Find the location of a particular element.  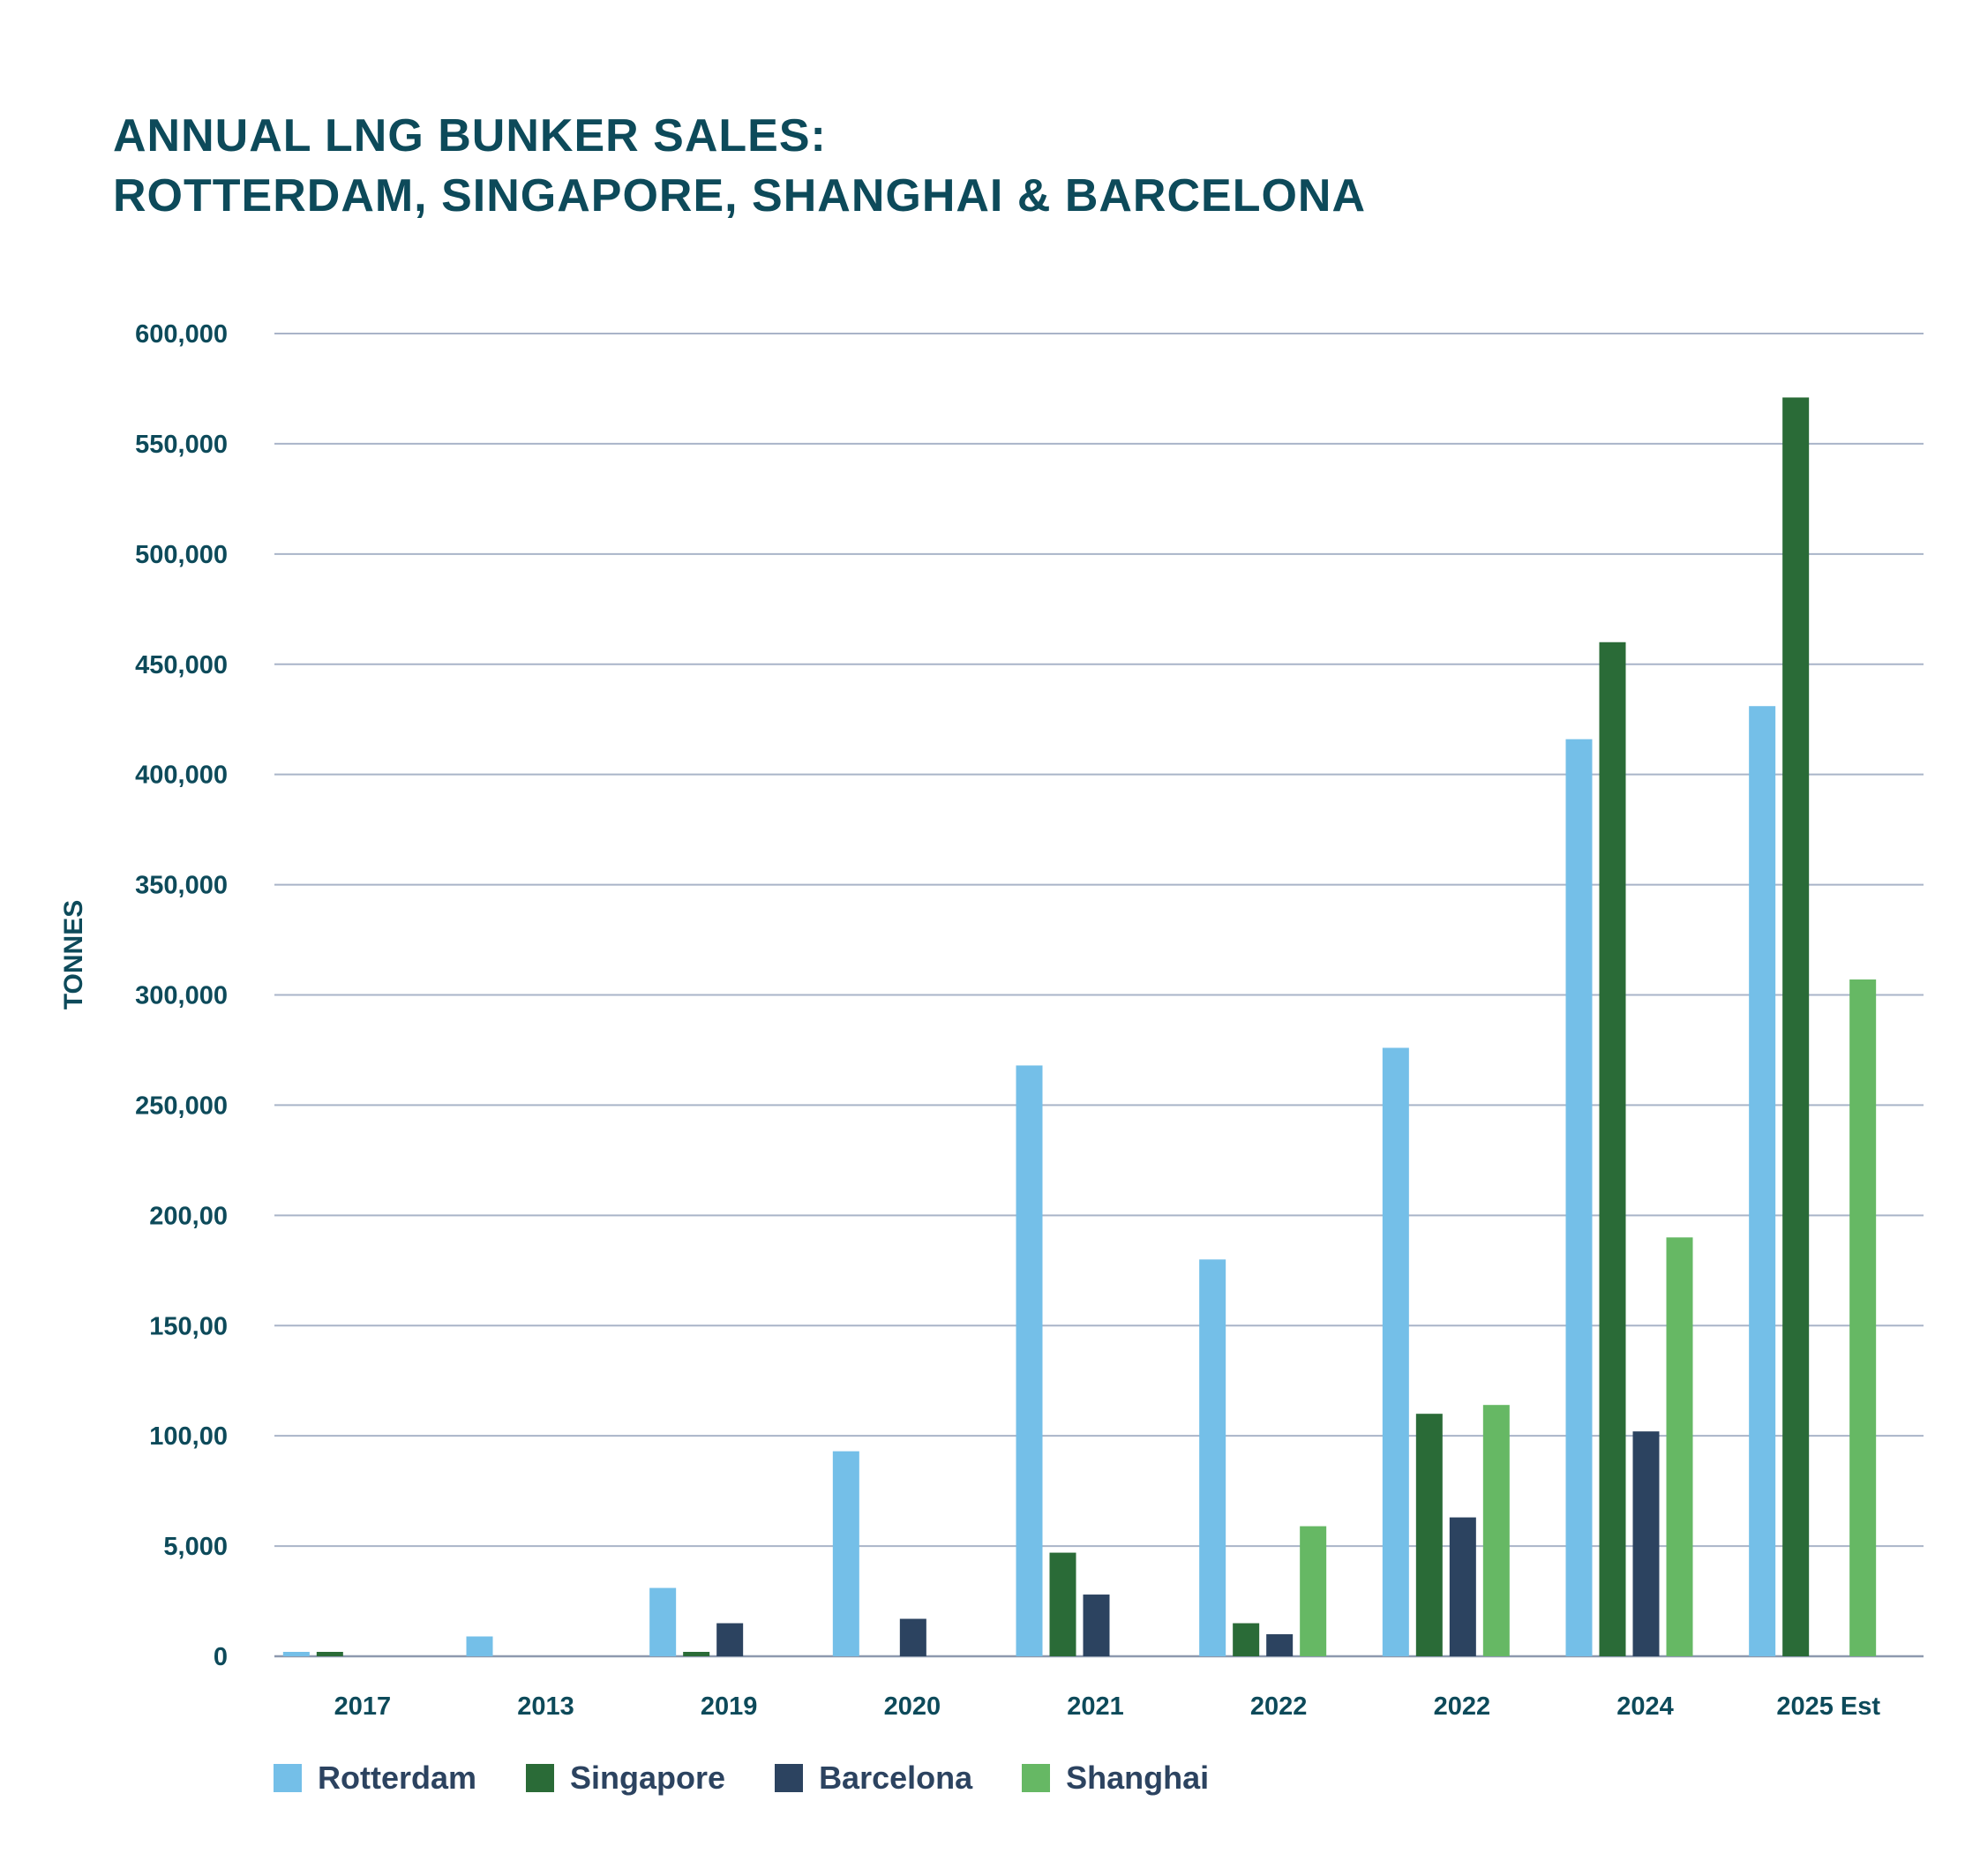

legend-label: Barcelona is located at coordinates (896, 1778).